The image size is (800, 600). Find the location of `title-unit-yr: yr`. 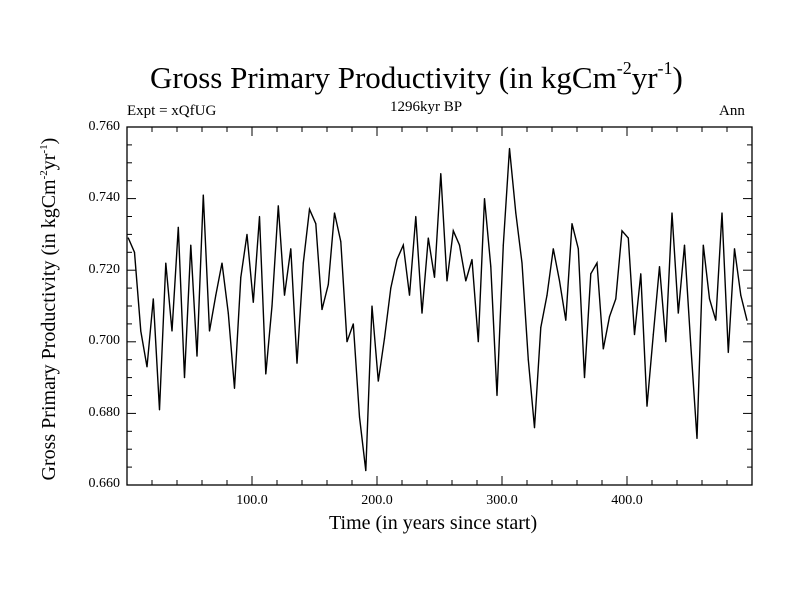

title-unit-yr: yr is located at coordinates (644, 77).